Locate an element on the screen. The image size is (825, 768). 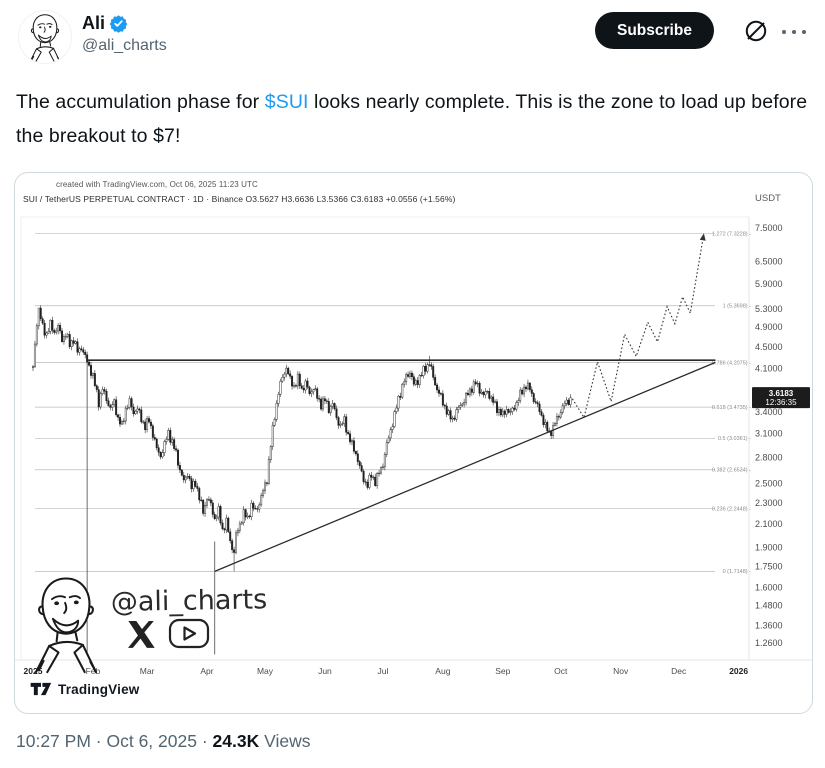
time-tick-label: 2025 is located at coordinates (33, 671).